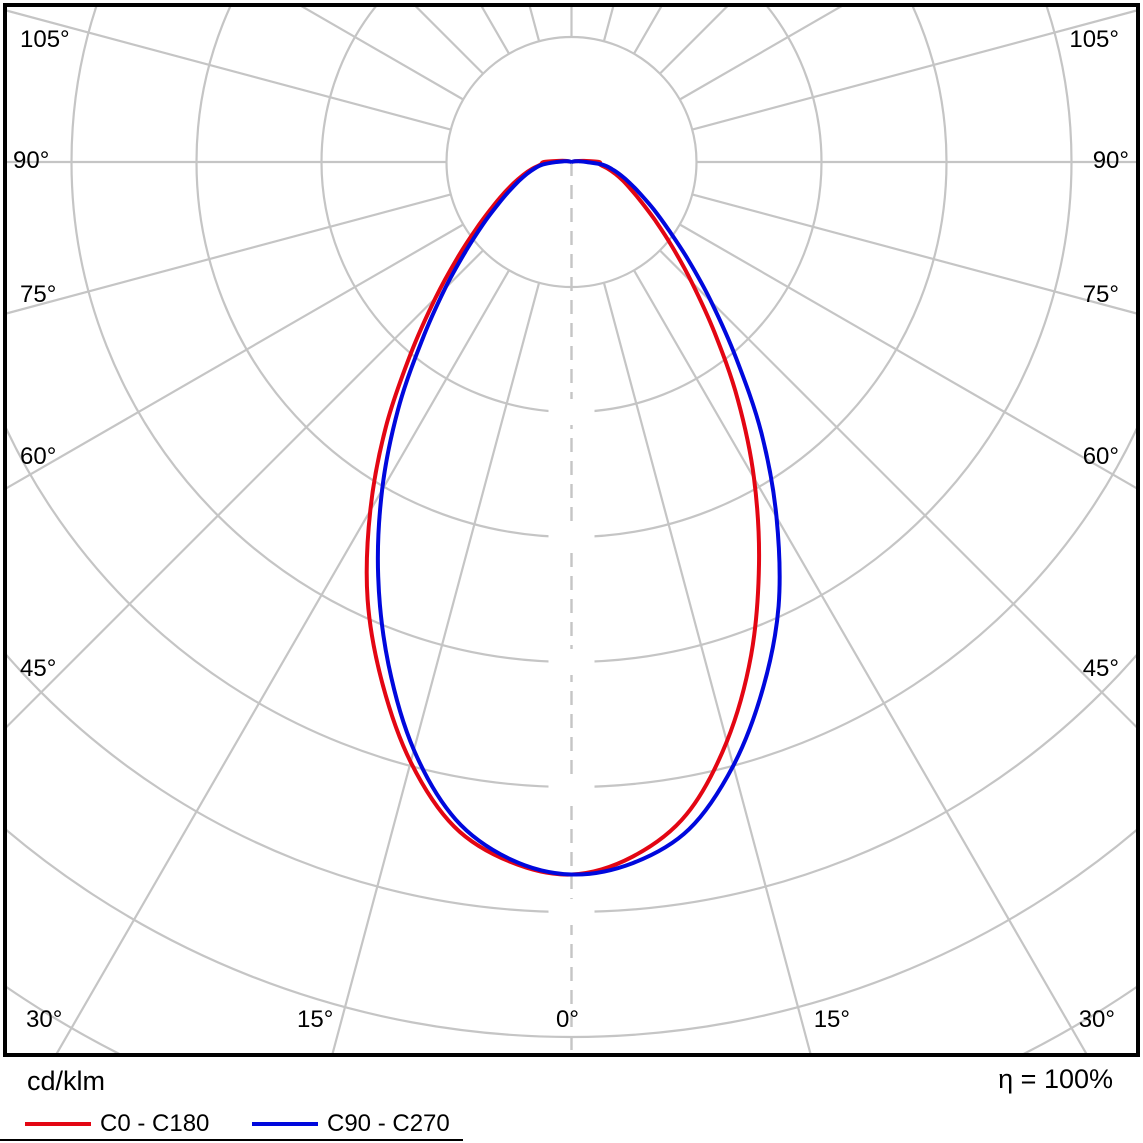 This screenshot has height=1143, width=1143. Describe the element at coordinates (66, 1081) in the screenshot. I see `units-label: cd/klm` at that location.